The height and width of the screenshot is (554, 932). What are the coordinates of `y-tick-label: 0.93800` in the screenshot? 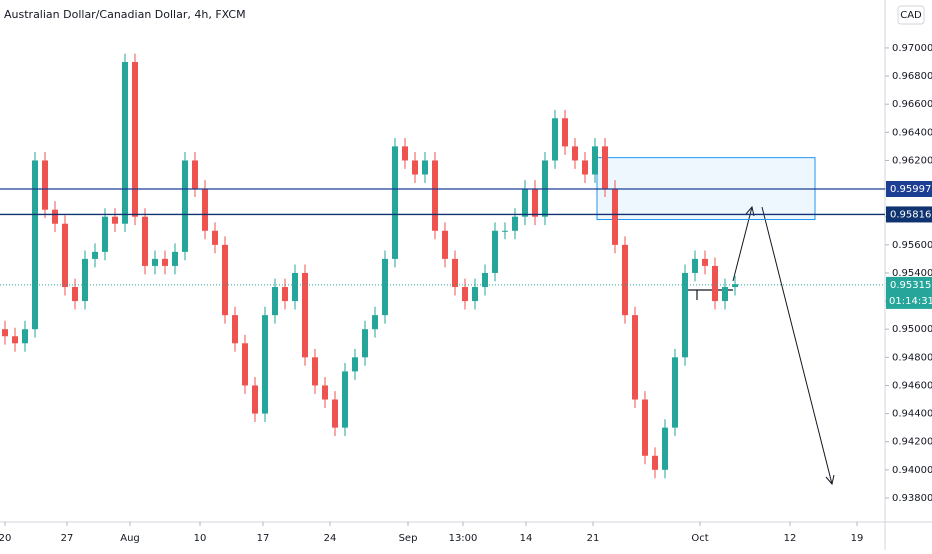 It's located at (912, 498).